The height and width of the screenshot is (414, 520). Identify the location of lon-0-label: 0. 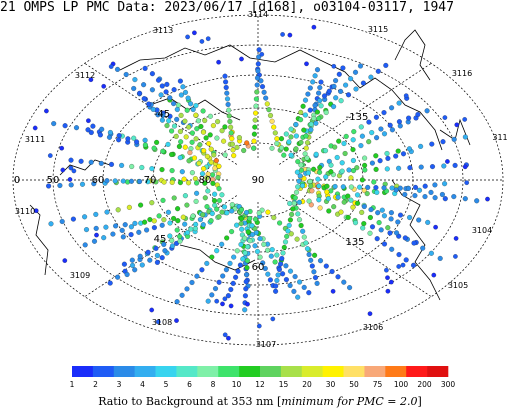
(17, 180).